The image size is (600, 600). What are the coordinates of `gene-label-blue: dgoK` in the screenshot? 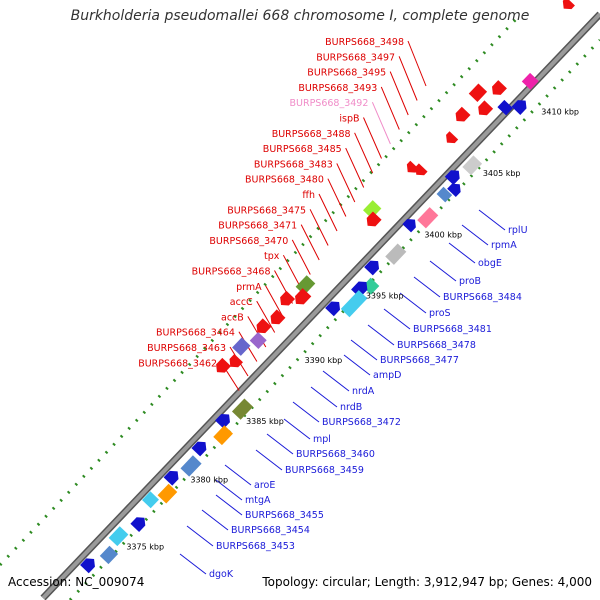 It's located at (221, 574).